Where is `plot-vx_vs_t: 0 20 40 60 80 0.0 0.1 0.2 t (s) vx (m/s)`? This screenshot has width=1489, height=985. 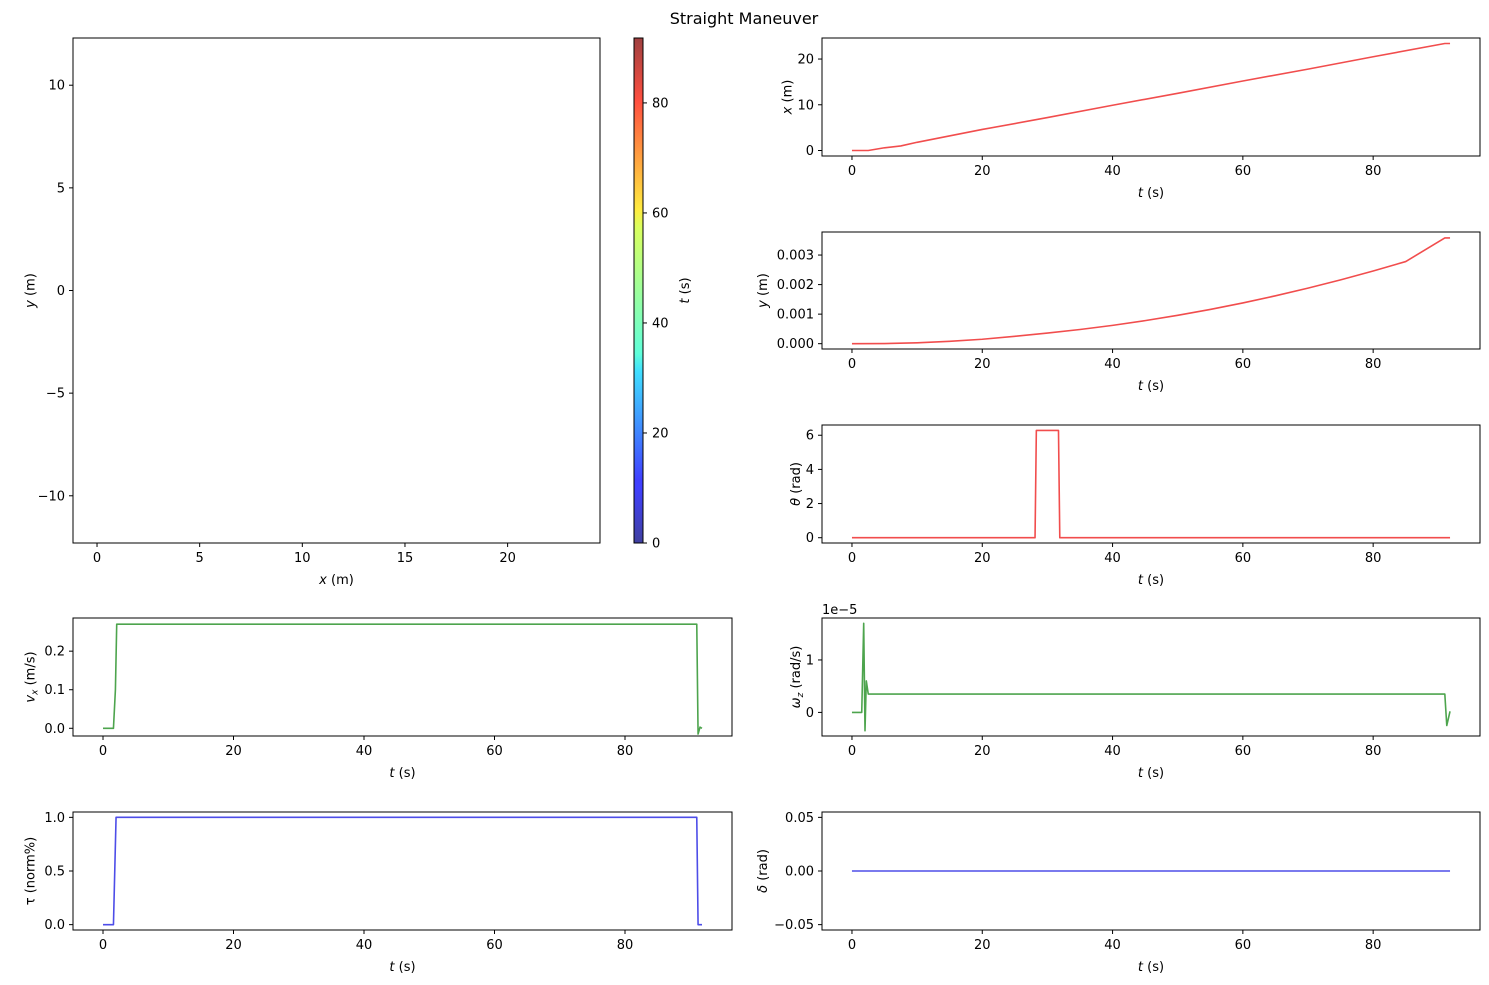 plot-vx_vs_t: 0 20 40 60 80 0.0 0.1 0.2 t (s) vx (m/s) is located at coordinates (378, 699).